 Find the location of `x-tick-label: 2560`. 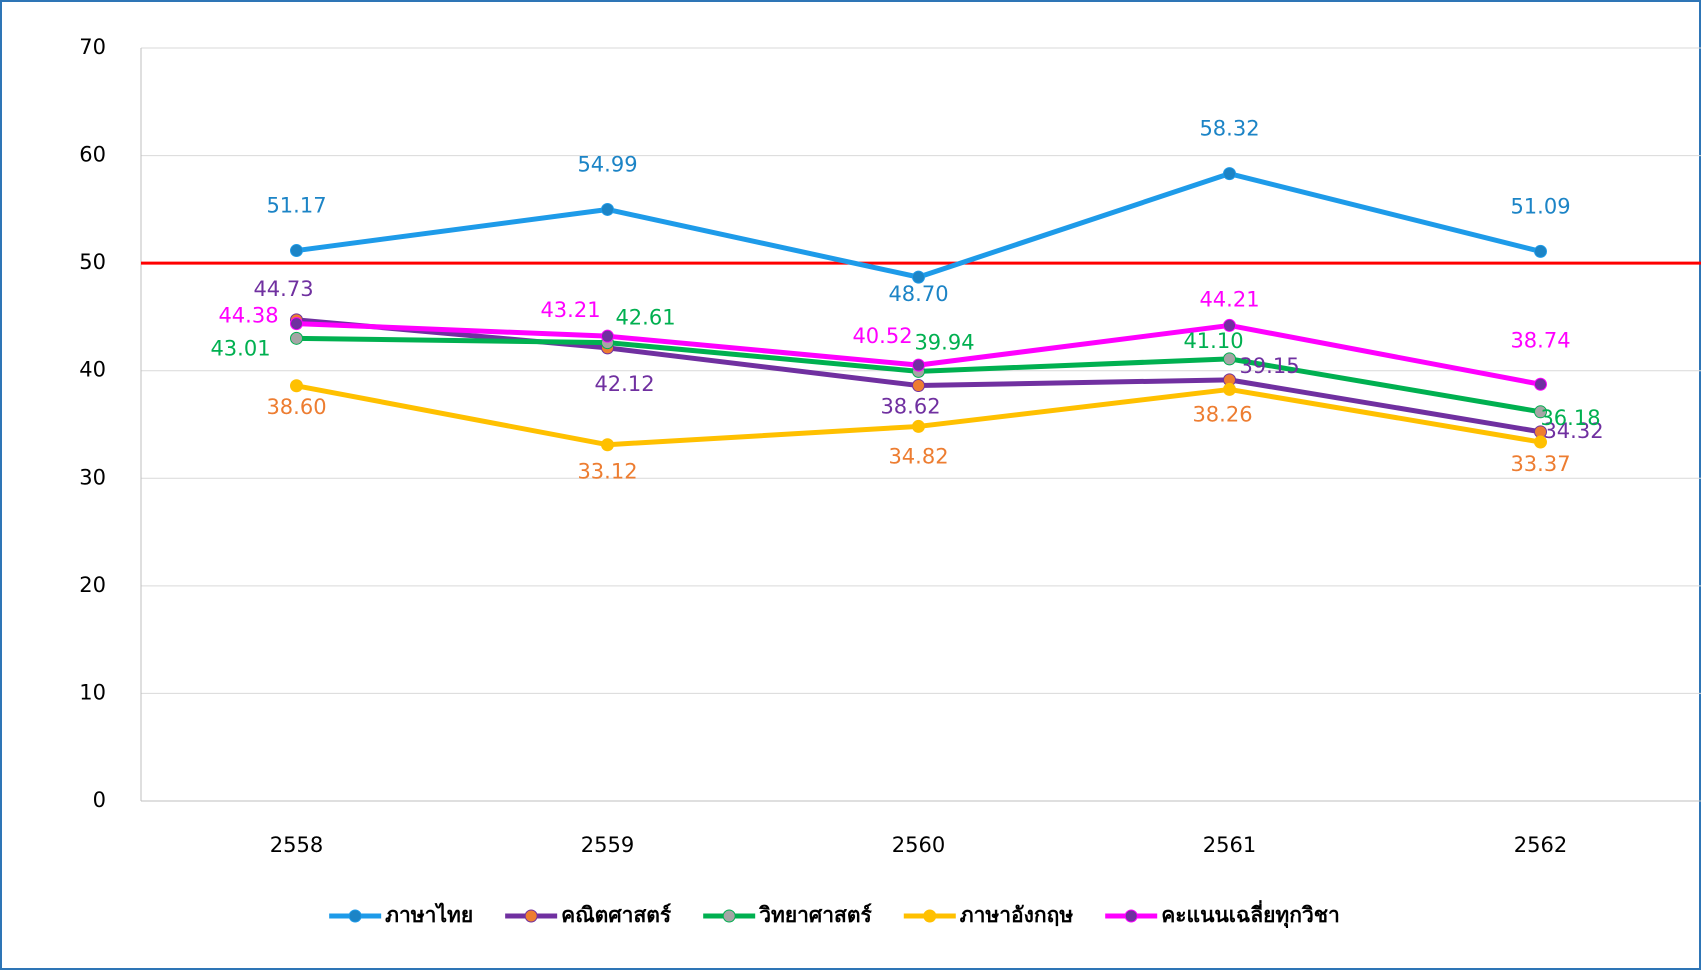

x-tick-label: 2560 is located at coordinates (918, 845).